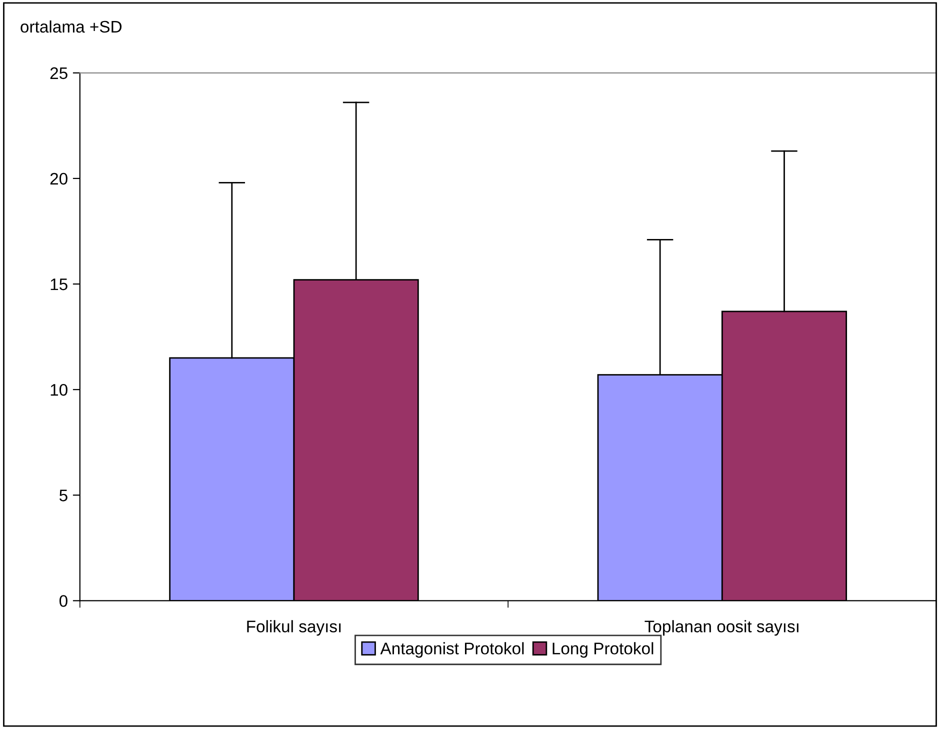  I want to click on y-tick-label: 20, so click(59, 178).